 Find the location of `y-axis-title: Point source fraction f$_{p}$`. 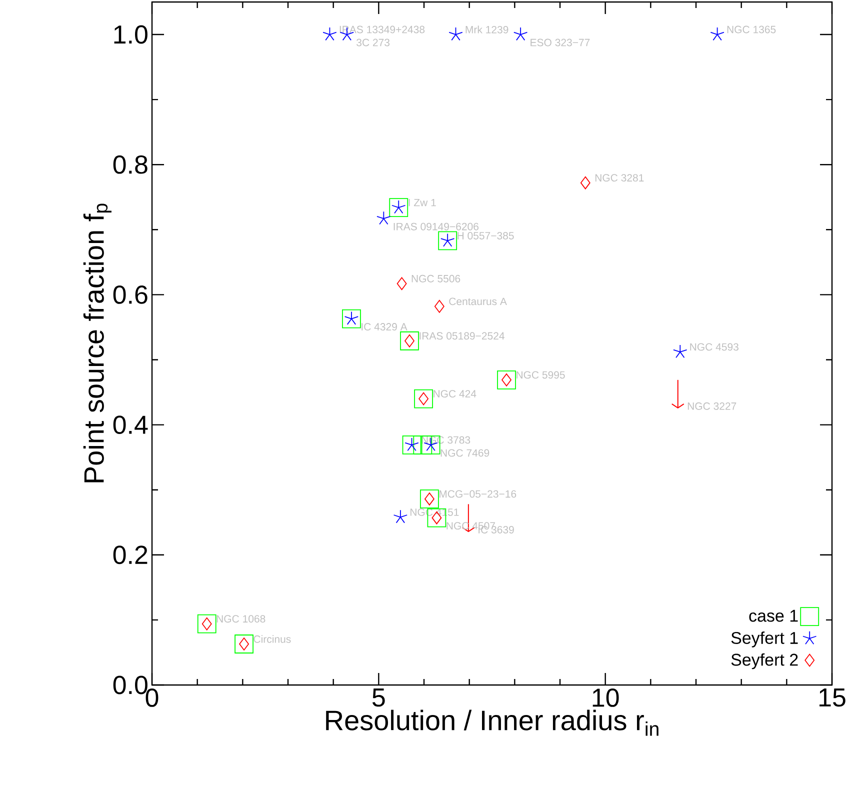

y-axis-title: Point source fraction f$_{p}$ is located at coordinates (97, 343).